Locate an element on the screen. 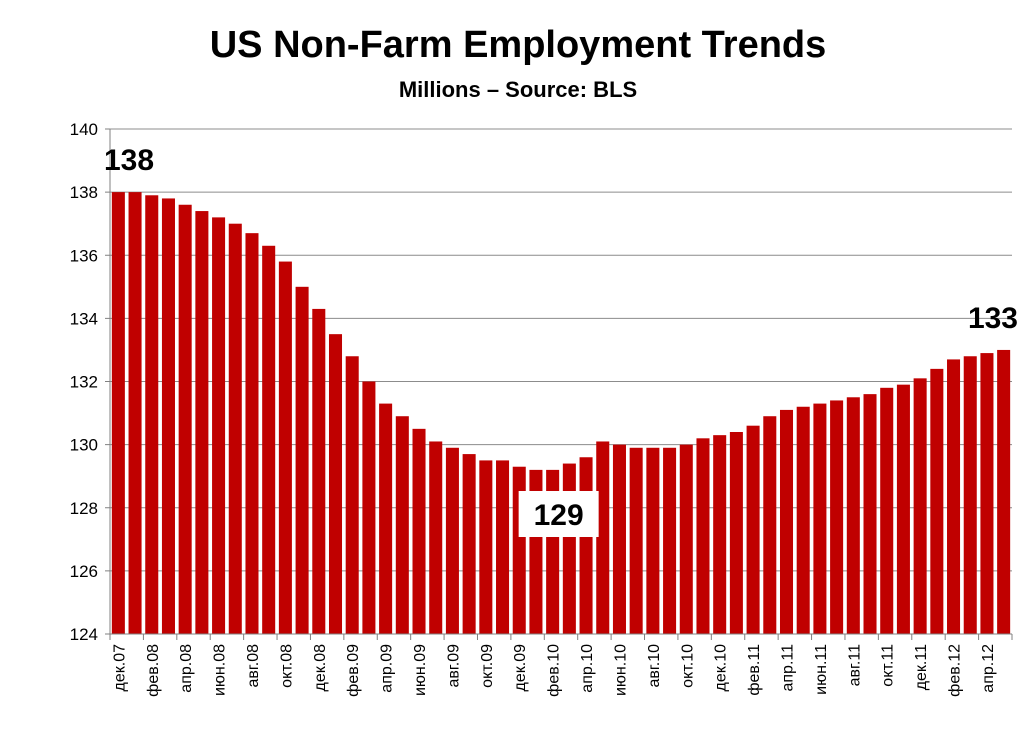 This screenshot has height=748, width=1036. x-tick-label: дек.08 is located at coordinates (320, 668).